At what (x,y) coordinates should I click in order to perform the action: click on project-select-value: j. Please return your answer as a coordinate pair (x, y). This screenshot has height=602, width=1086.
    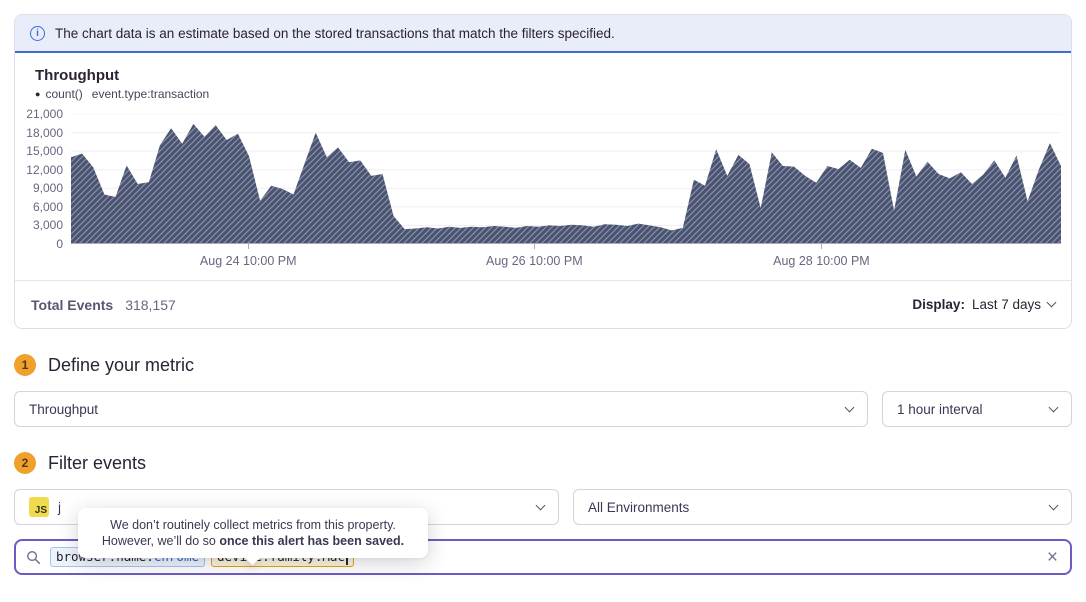
    Looking at the image, I should click on (59, 507).